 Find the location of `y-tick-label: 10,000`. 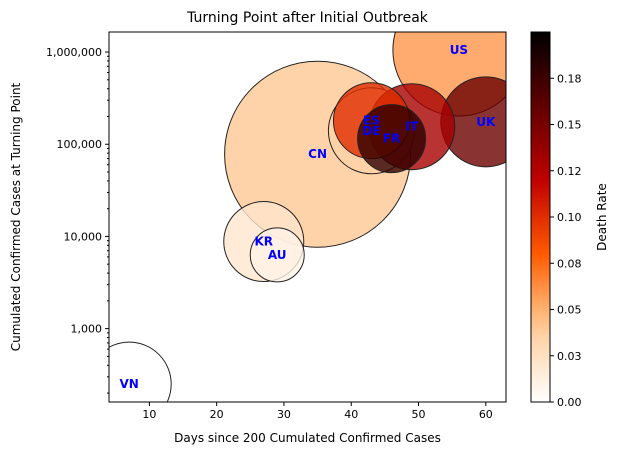

y-tick-label: 10,000 is located at coordinates (83, 236).